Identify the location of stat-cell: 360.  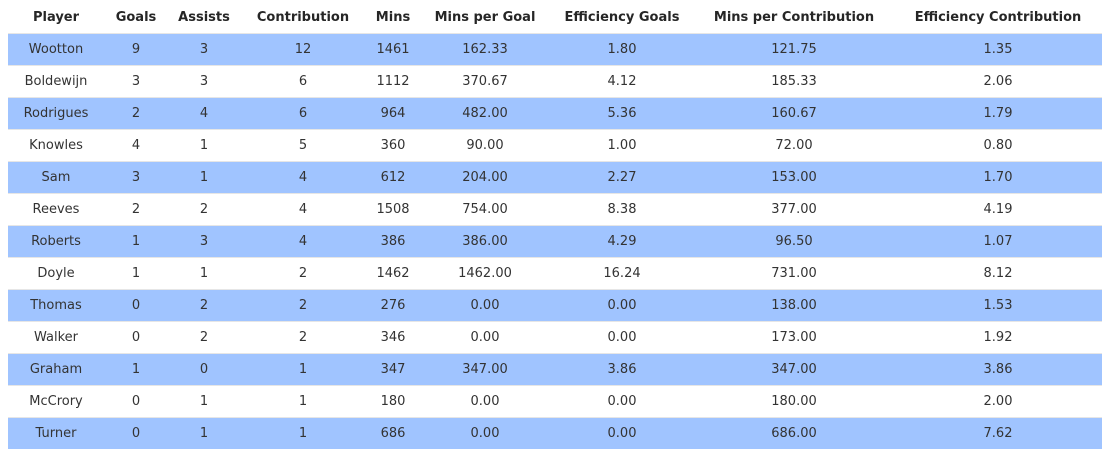
(393, 146).